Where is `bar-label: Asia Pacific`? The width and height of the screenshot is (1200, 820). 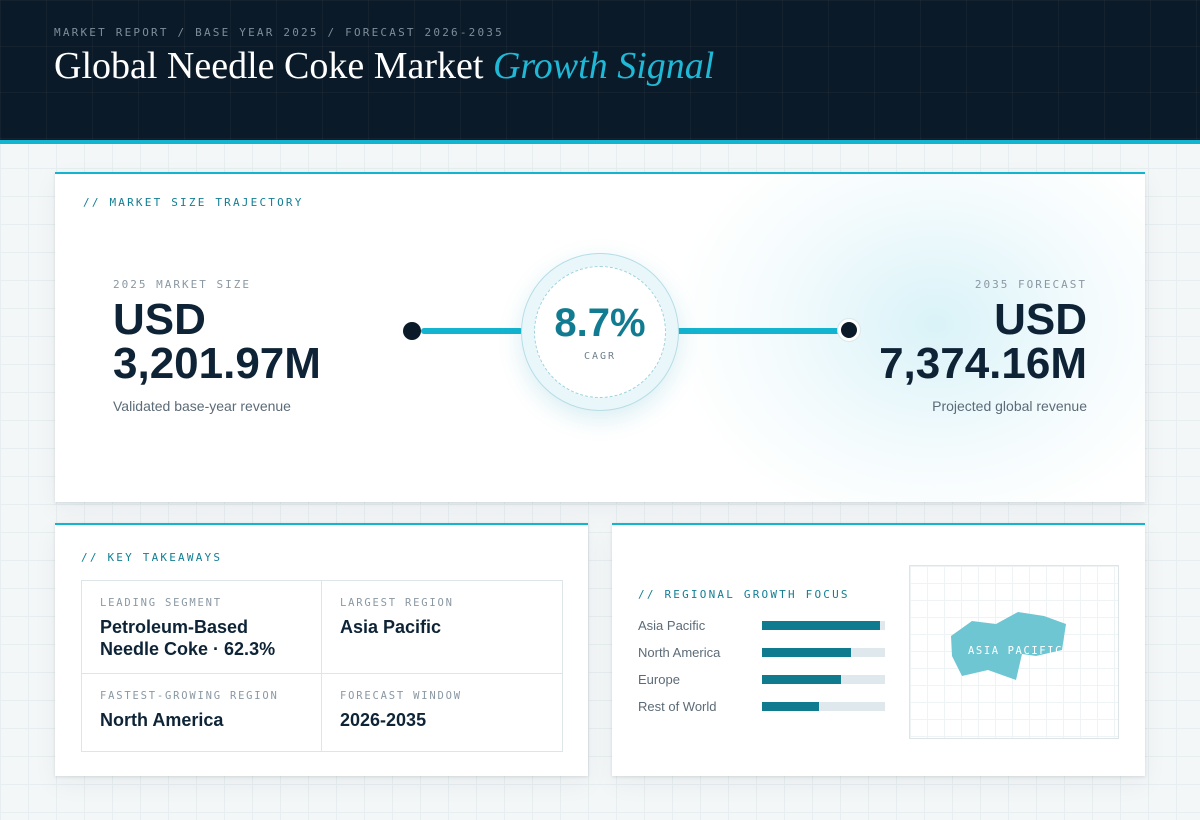
bar-label: Asia Pacific is located at coordinates (672, 625).